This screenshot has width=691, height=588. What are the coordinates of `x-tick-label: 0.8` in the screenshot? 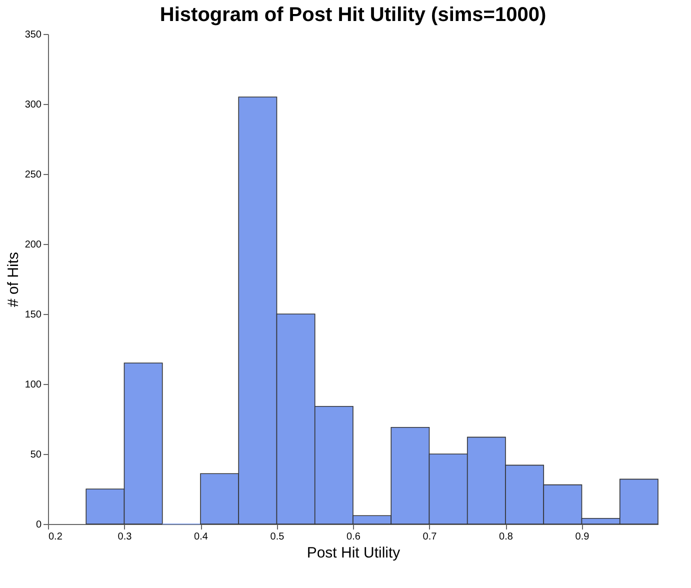 It's located at (506, 537).